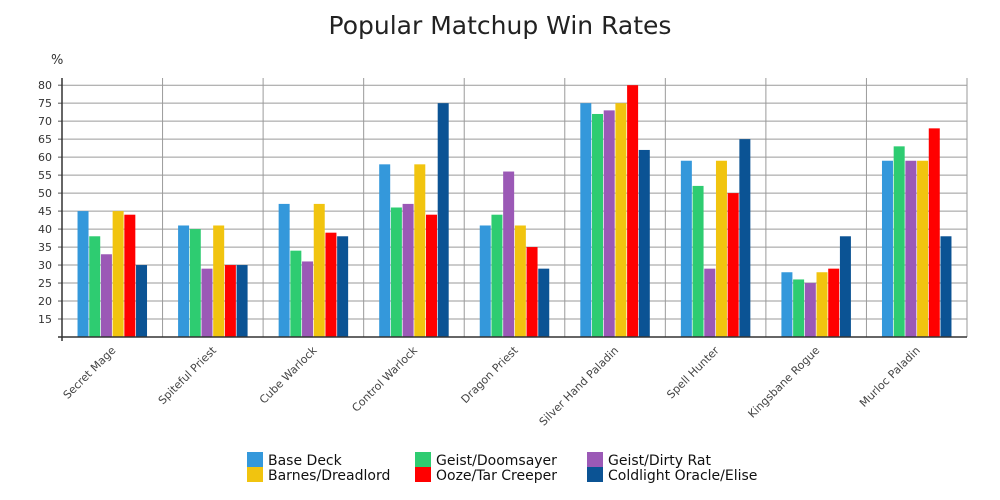 The image size is (1000, 500). Describe the element at coordinates (45, 301) in the screenshot. I see `y-tick-label: 20` at that location.